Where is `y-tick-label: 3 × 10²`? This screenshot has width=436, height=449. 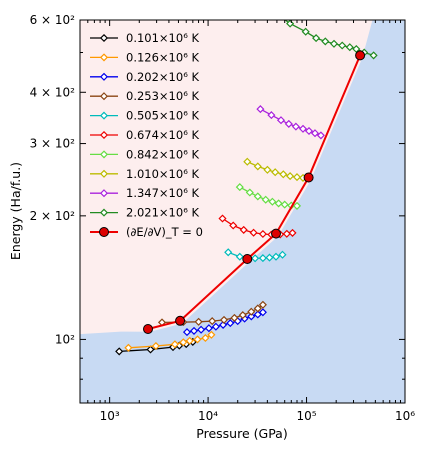
y-tick-label: 3 × 10² is located at coordinates (53, 144).